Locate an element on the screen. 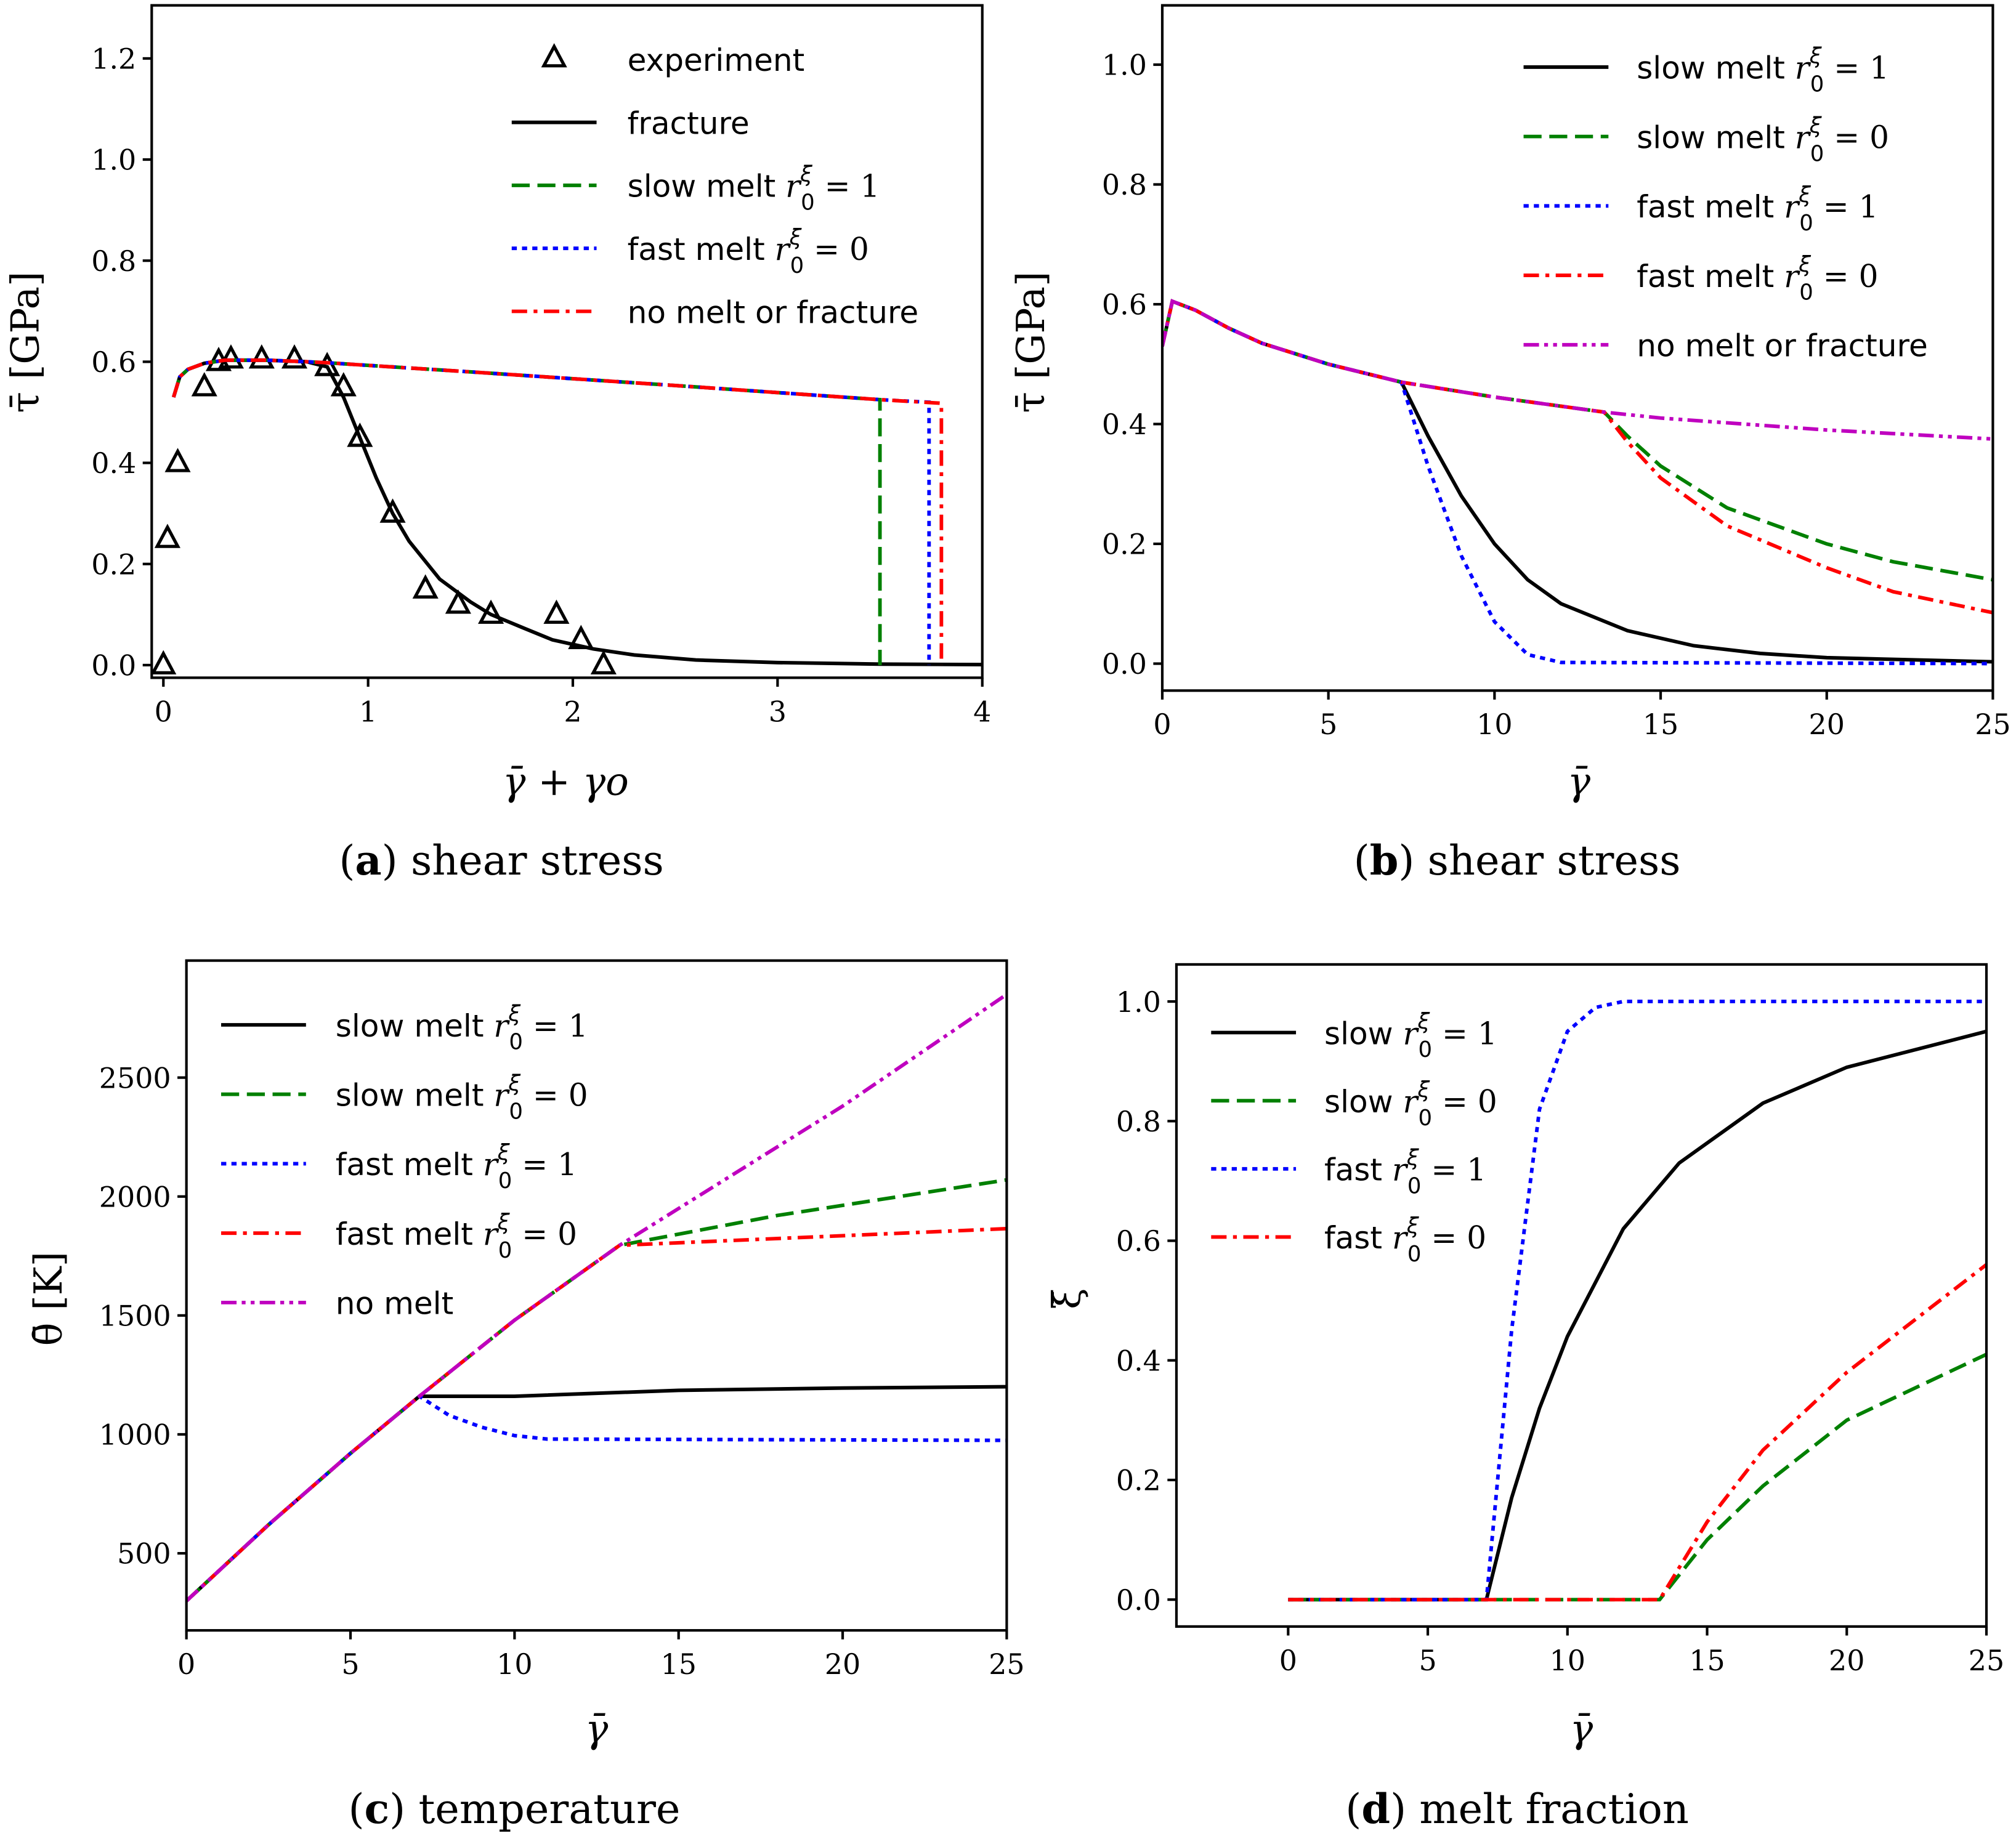 Image resolution: width=2016 pixels, height=1844 pixels. y-tick-label: 1500 is located at coordinates (135, 1316).